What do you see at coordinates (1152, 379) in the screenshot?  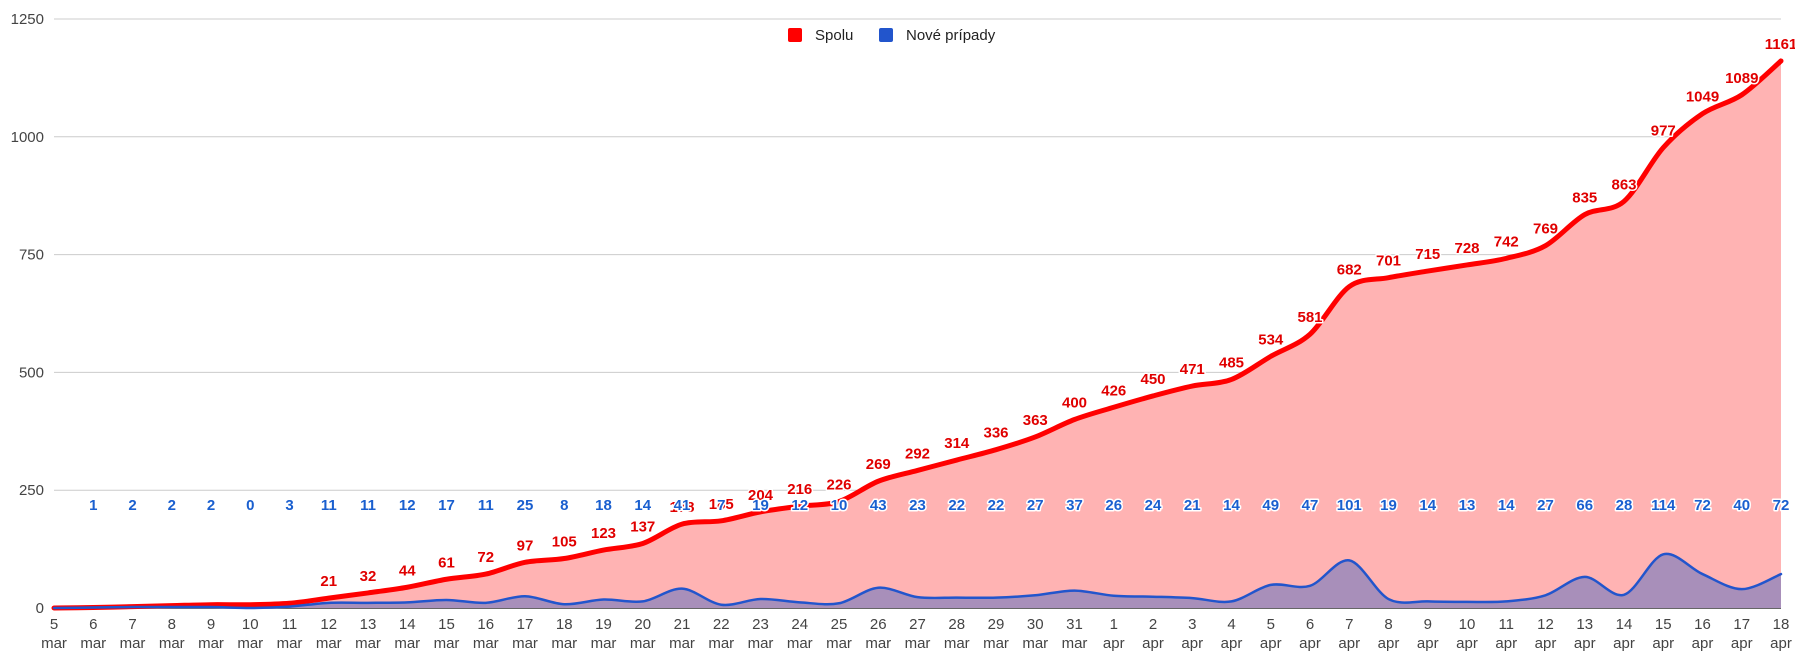 I see `data-label-spolu: 450` at bounding box center [1152, 379].